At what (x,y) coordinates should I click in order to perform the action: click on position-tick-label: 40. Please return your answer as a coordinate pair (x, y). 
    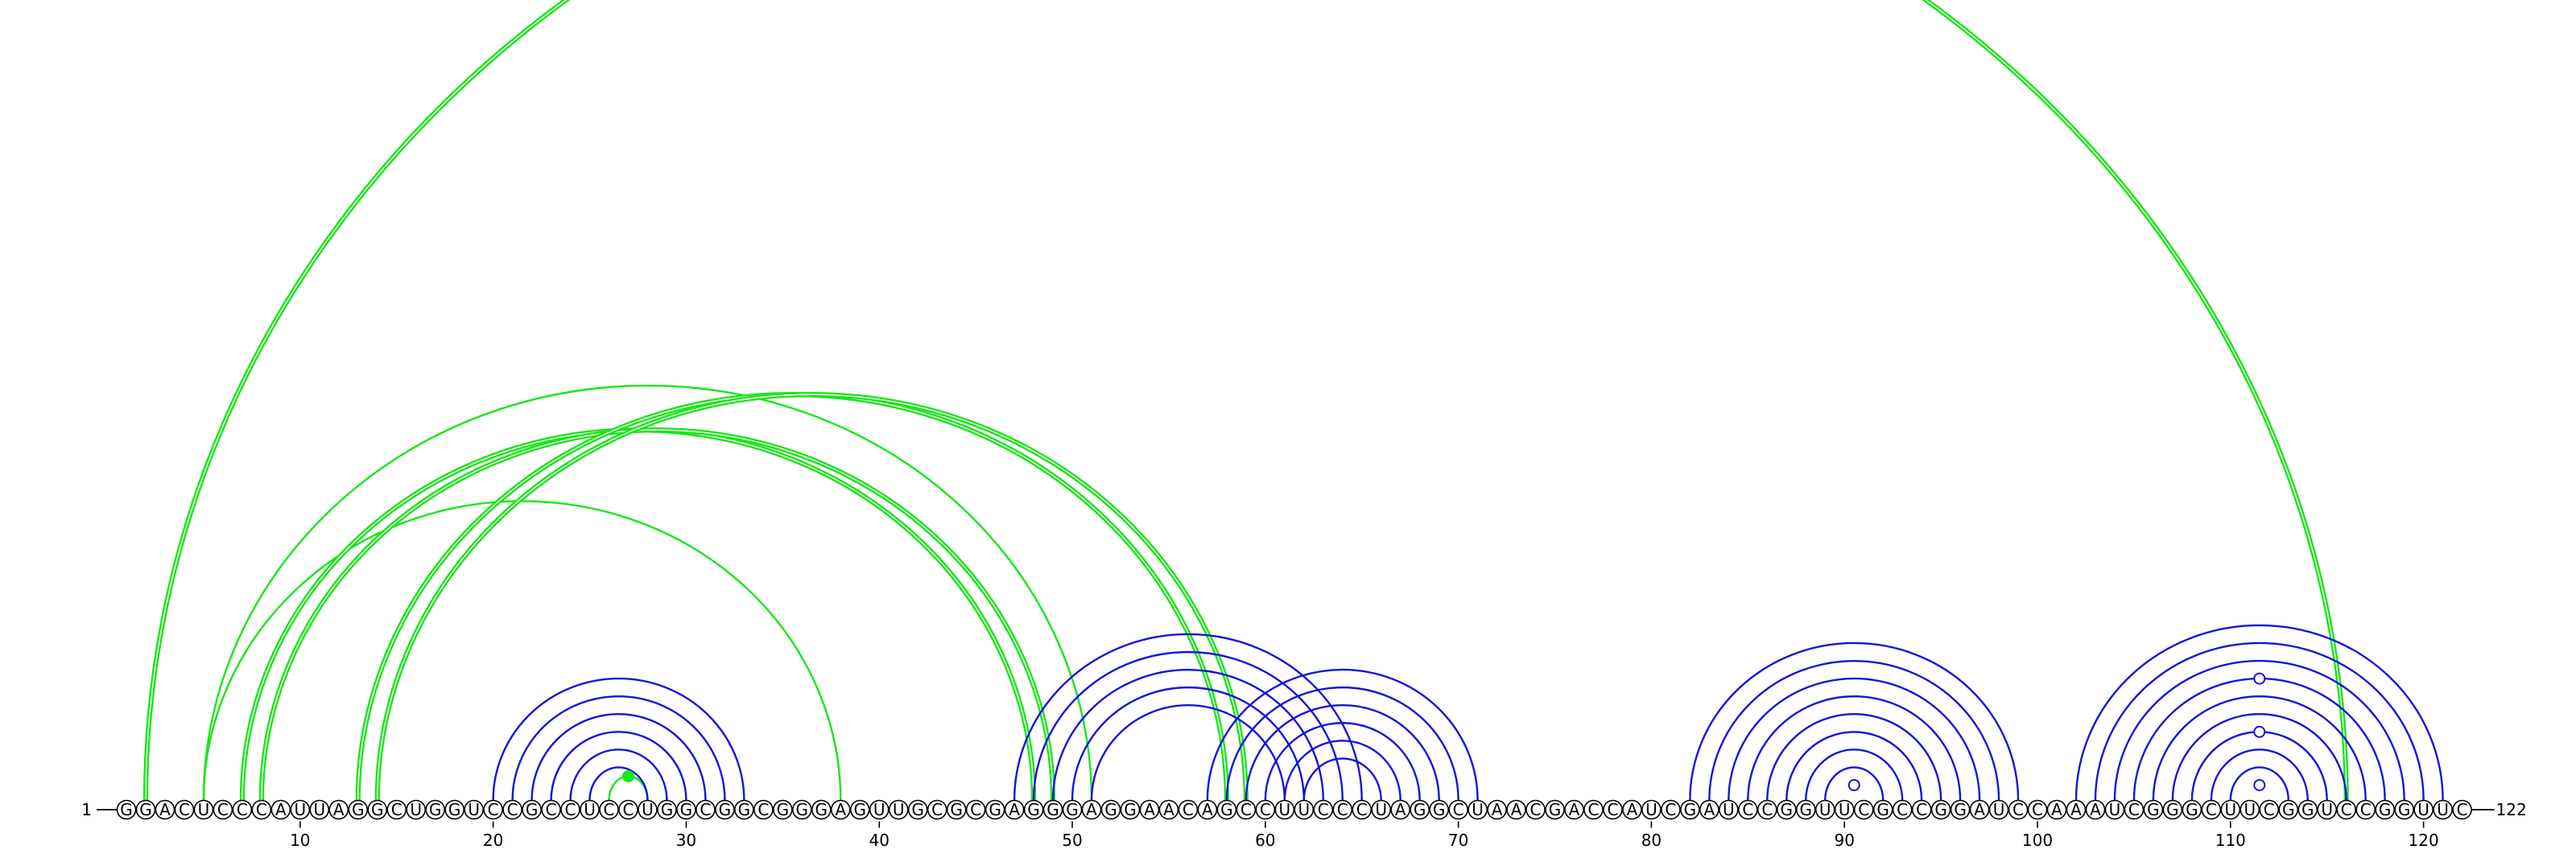
    Looking at the image, I should click on (879, 840).